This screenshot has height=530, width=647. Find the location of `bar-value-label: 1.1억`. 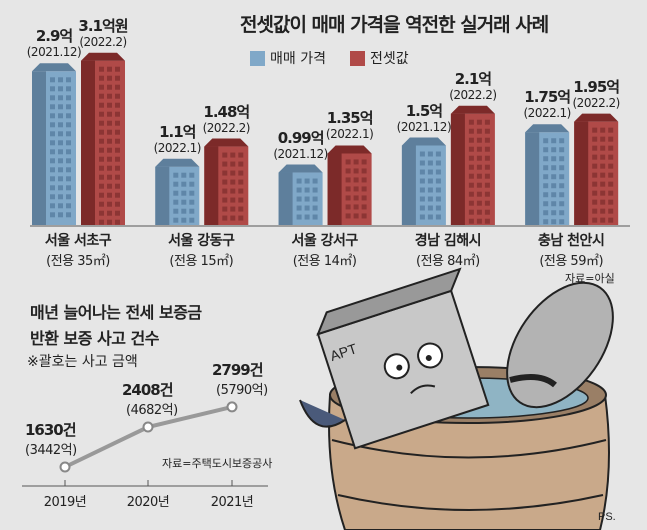

bar-value-label: 1.1억 is located at coordinates (177, 131).